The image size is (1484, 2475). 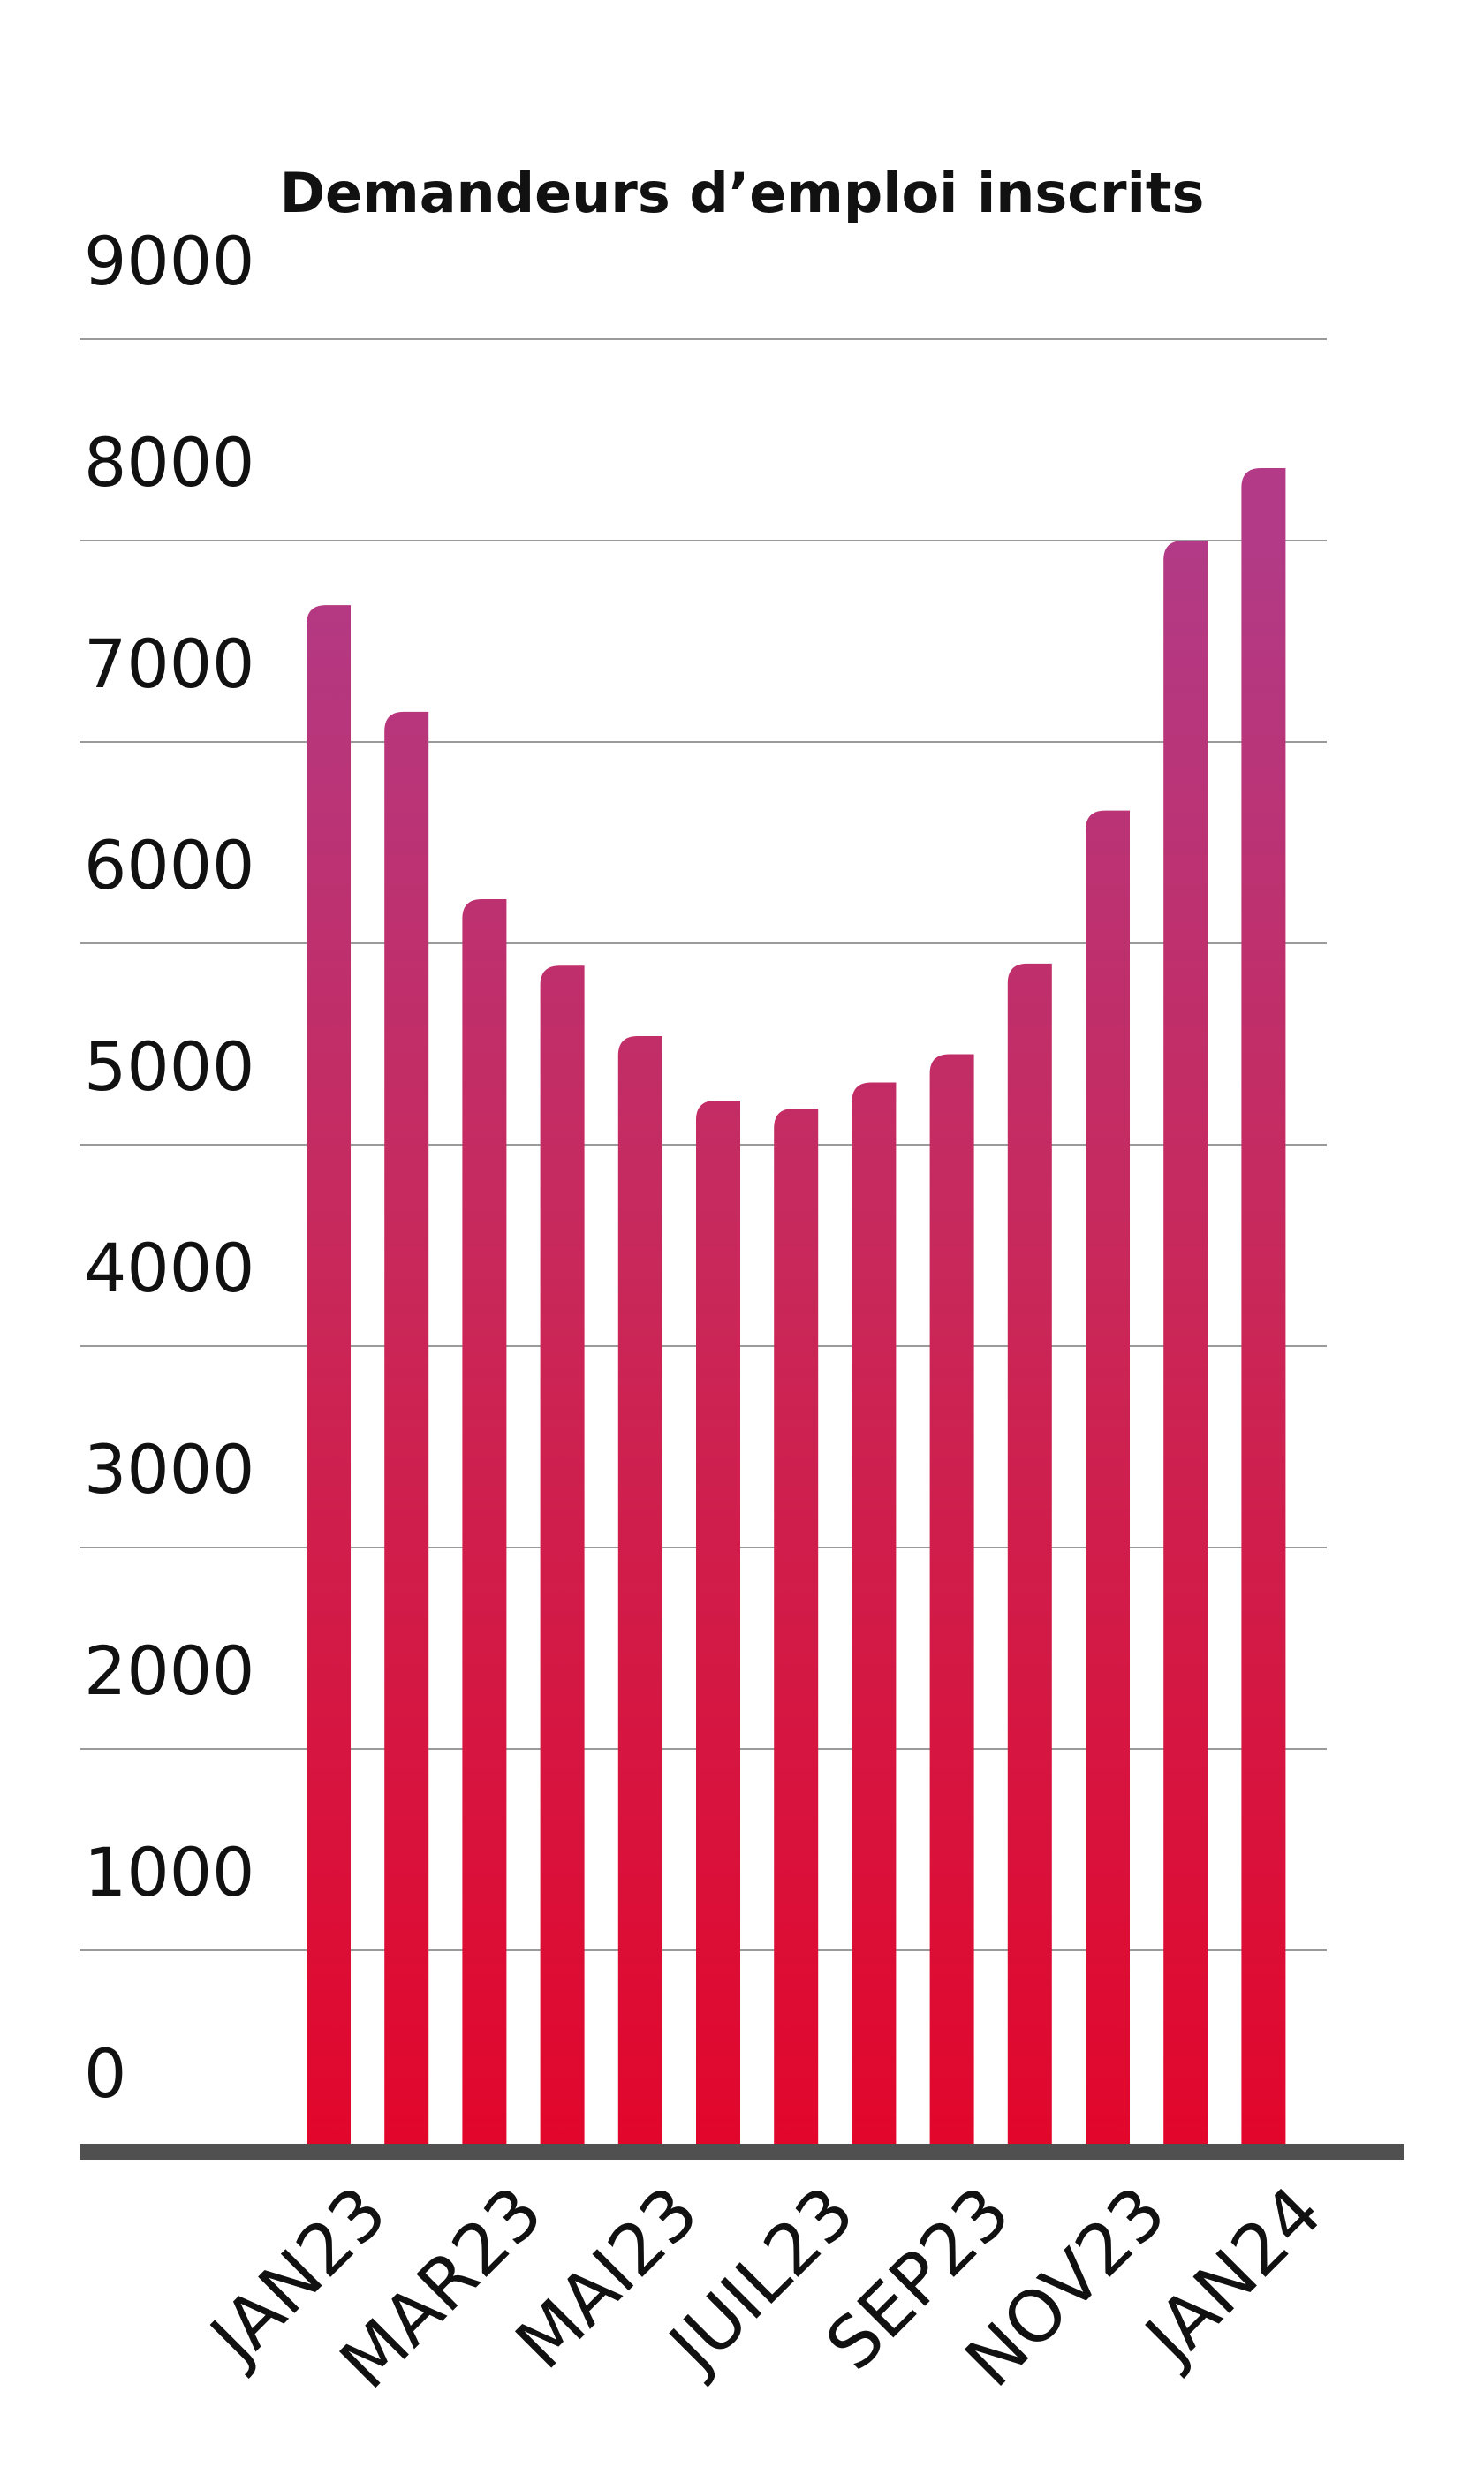 I want to click on y-tick-label: 6000, so click(x=169, y=865).